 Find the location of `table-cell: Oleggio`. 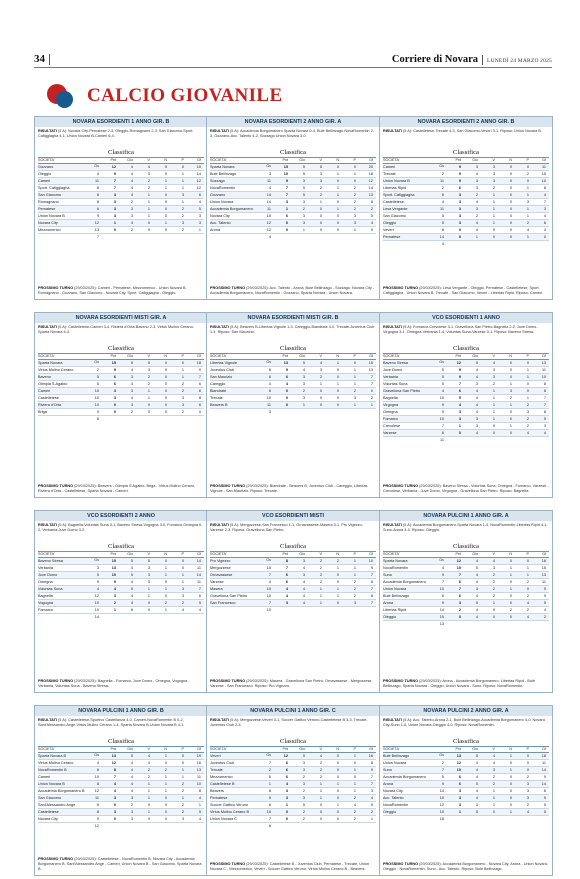

table-cell: Oleggio is located at coordinates (390, 616).